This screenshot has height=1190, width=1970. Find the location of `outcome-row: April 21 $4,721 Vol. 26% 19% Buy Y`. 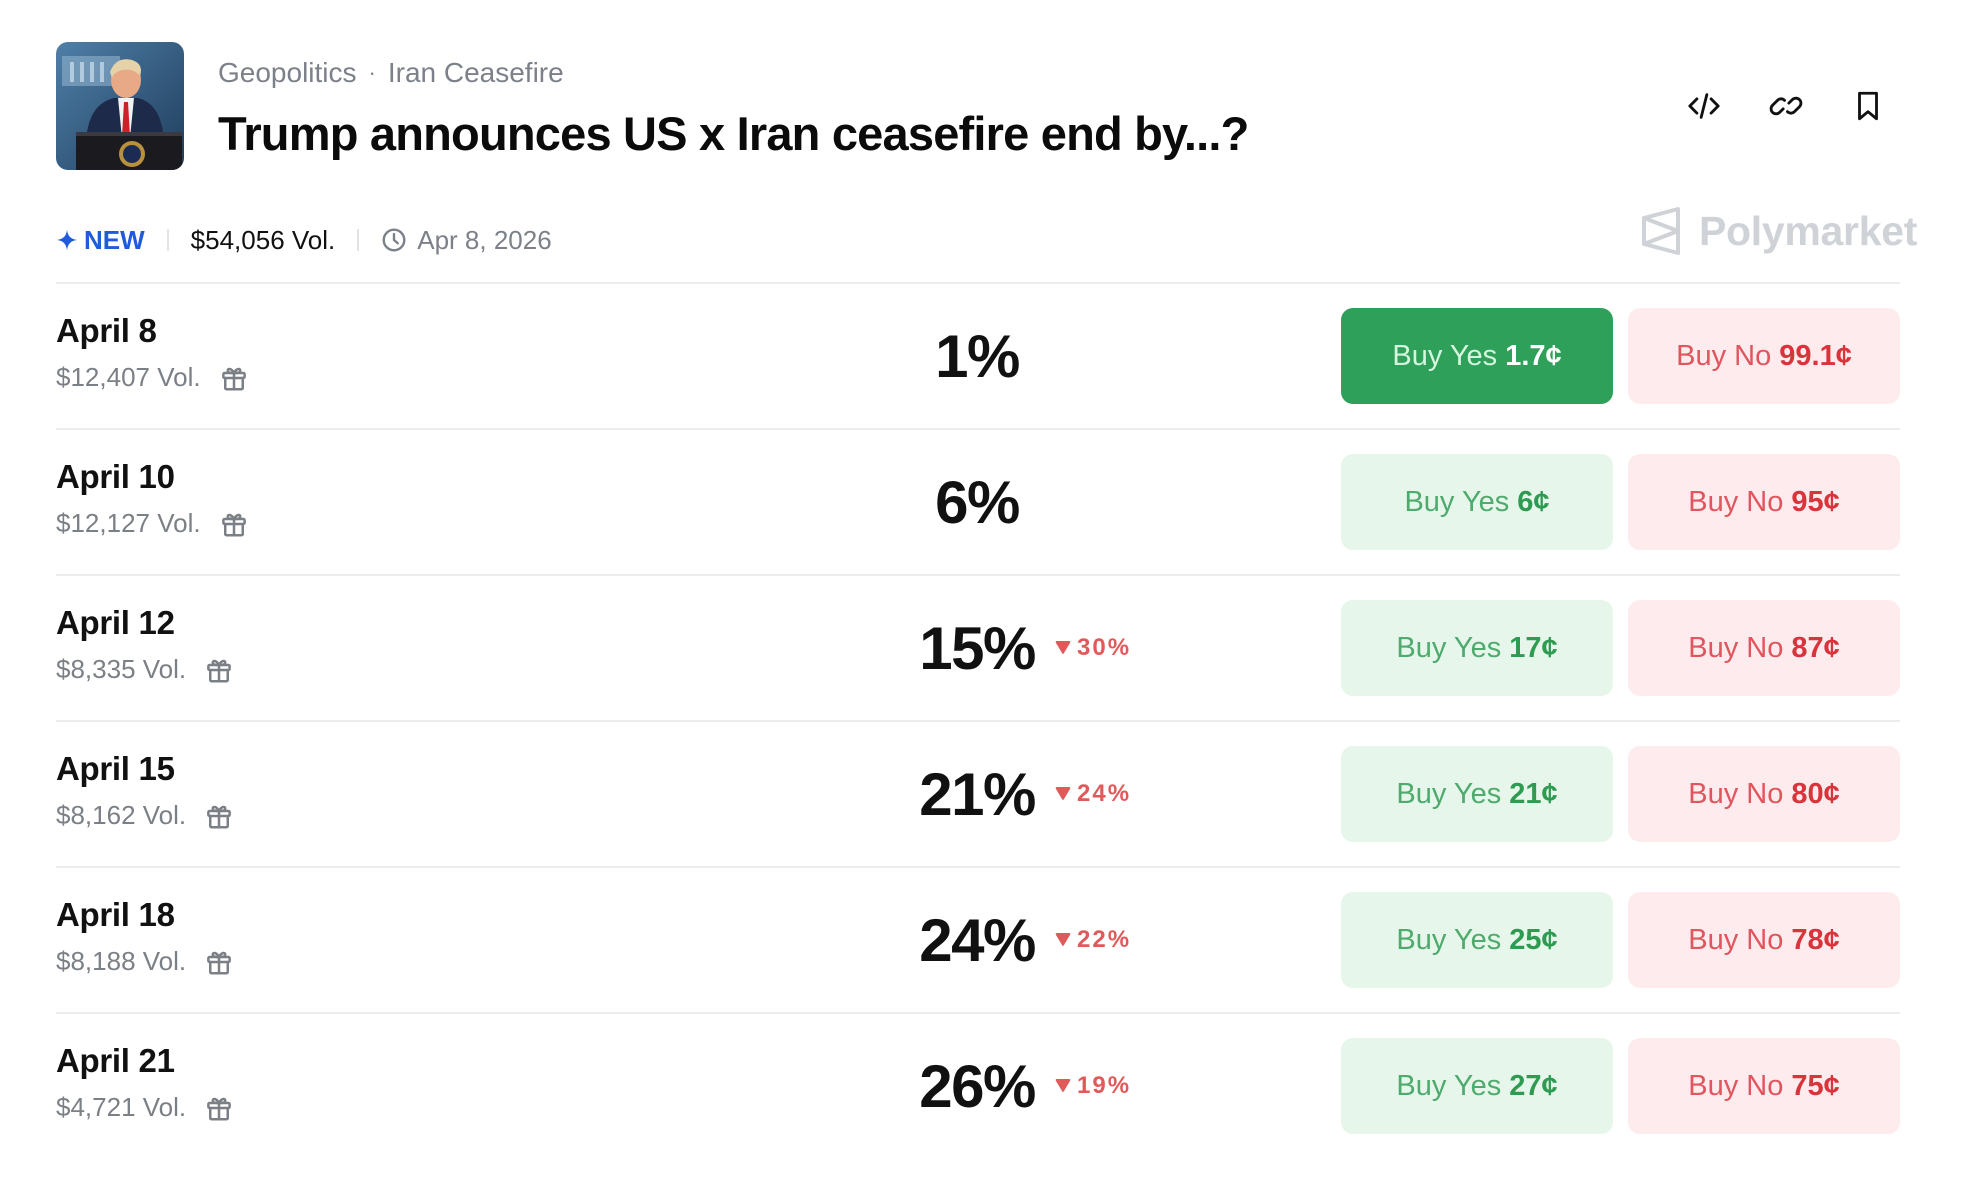

outcome-row: April 21 $4,721 Vol. 26% 19% Buy Y is located at coordinates (978, 1085).